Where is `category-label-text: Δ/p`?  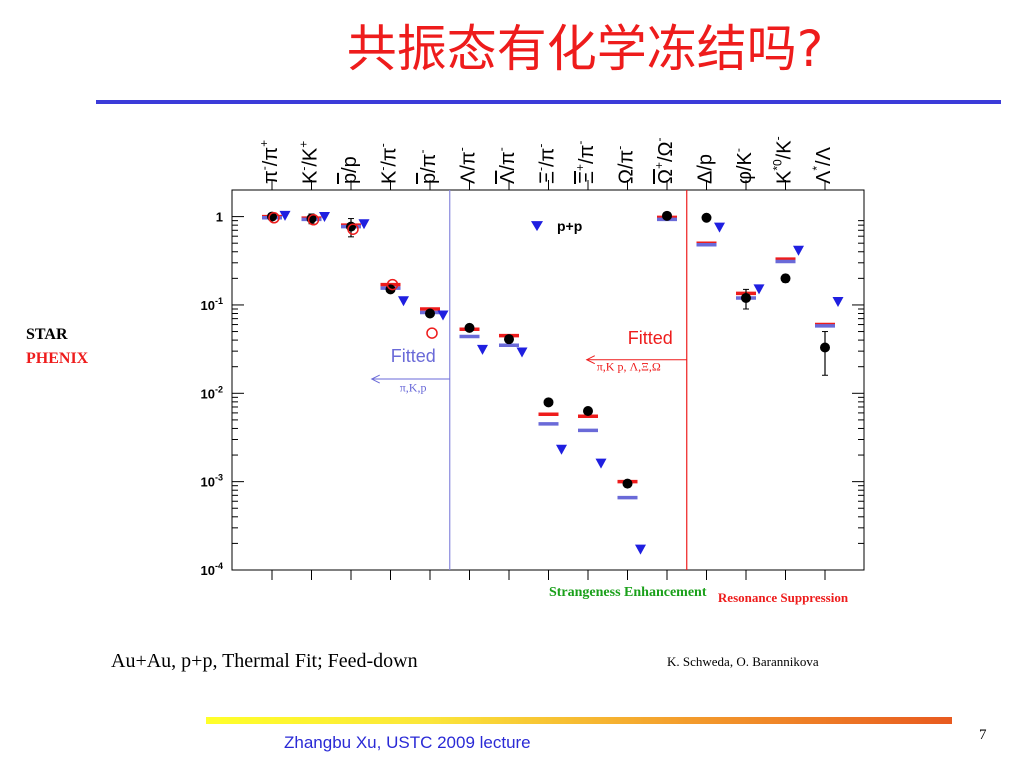
category-label-text: Δ/p is located at coordinates (706, 169).